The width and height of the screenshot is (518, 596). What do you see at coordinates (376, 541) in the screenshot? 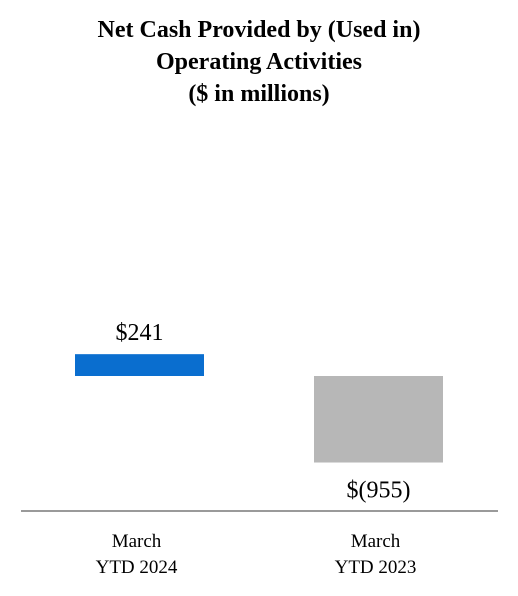
I see `x-tick-label-2023-line-1: March` at bounding box center [376, 541].